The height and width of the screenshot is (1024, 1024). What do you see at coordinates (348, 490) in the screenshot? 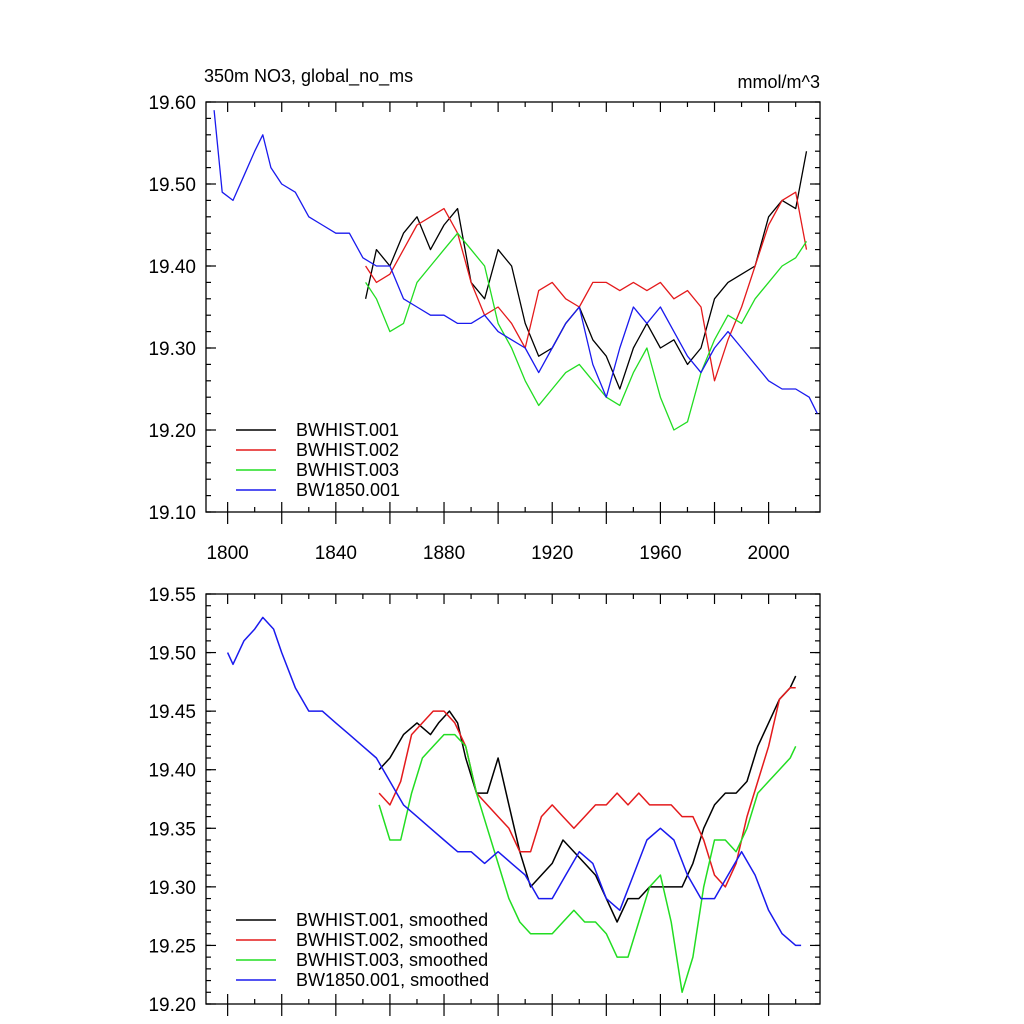
I see `legend-label: BW1850.001` at bounding box center [348, 490].